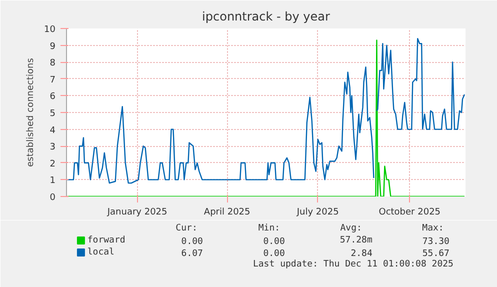  Describe the element at coordinates (53, 47) in the screenshot. I see `y-tick-label: 9` at that location.